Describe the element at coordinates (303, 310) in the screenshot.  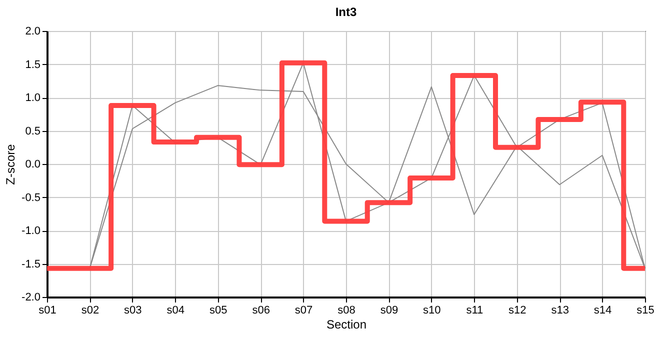
I see `x-tick-label: s07` at that location.